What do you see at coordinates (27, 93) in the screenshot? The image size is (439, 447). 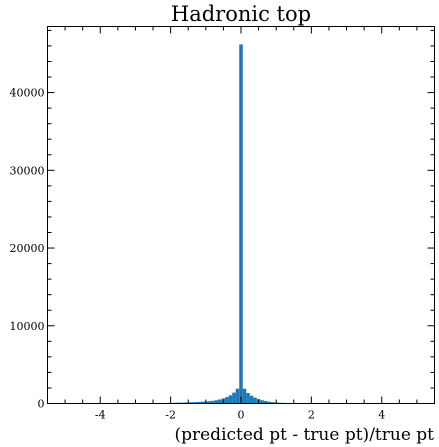 I see `y-tick-label: 40000` at bounding box center [27, 93].